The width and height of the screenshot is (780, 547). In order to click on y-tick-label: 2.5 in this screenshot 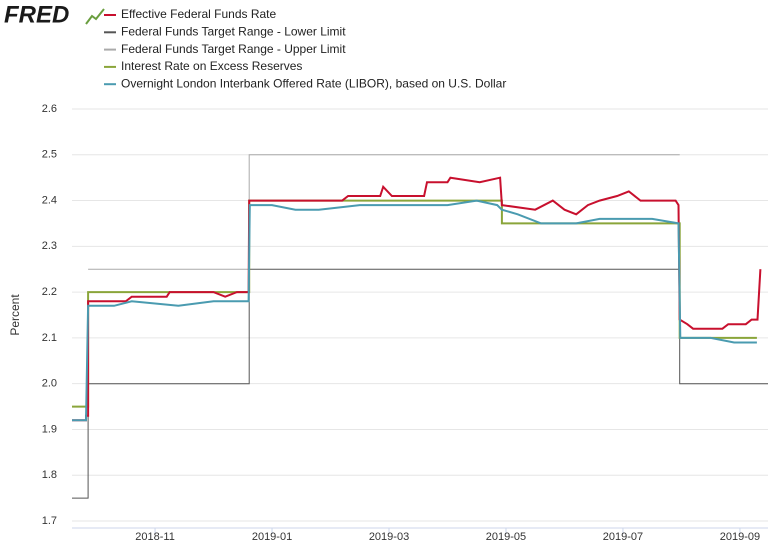, I will do `click(49, 155)`.